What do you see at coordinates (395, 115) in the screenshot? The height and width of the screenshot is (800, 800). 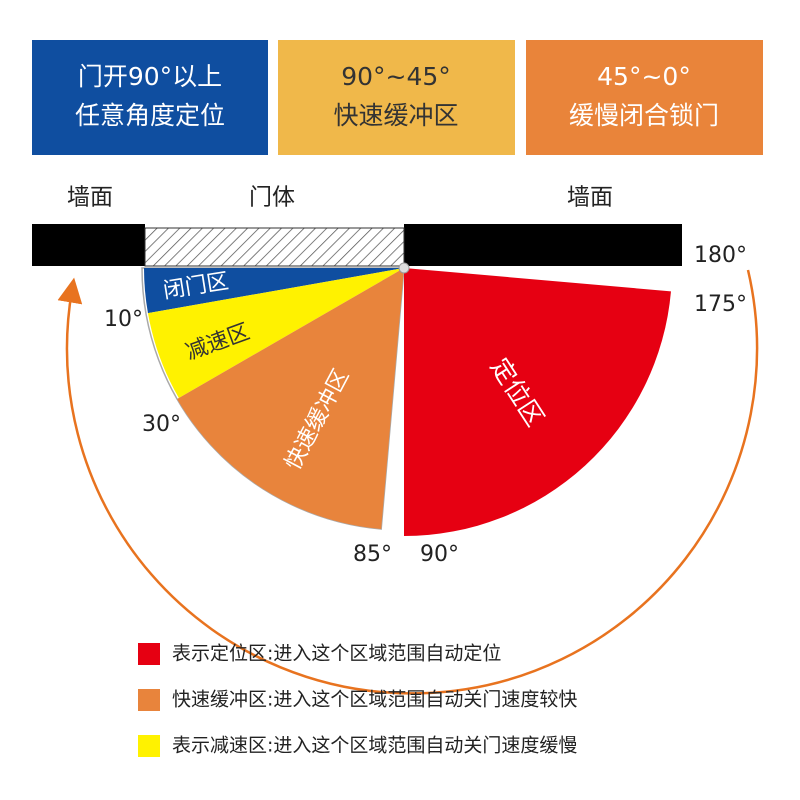 I see `box-text: 快速缓冲区` at bounding box center [395, 115].